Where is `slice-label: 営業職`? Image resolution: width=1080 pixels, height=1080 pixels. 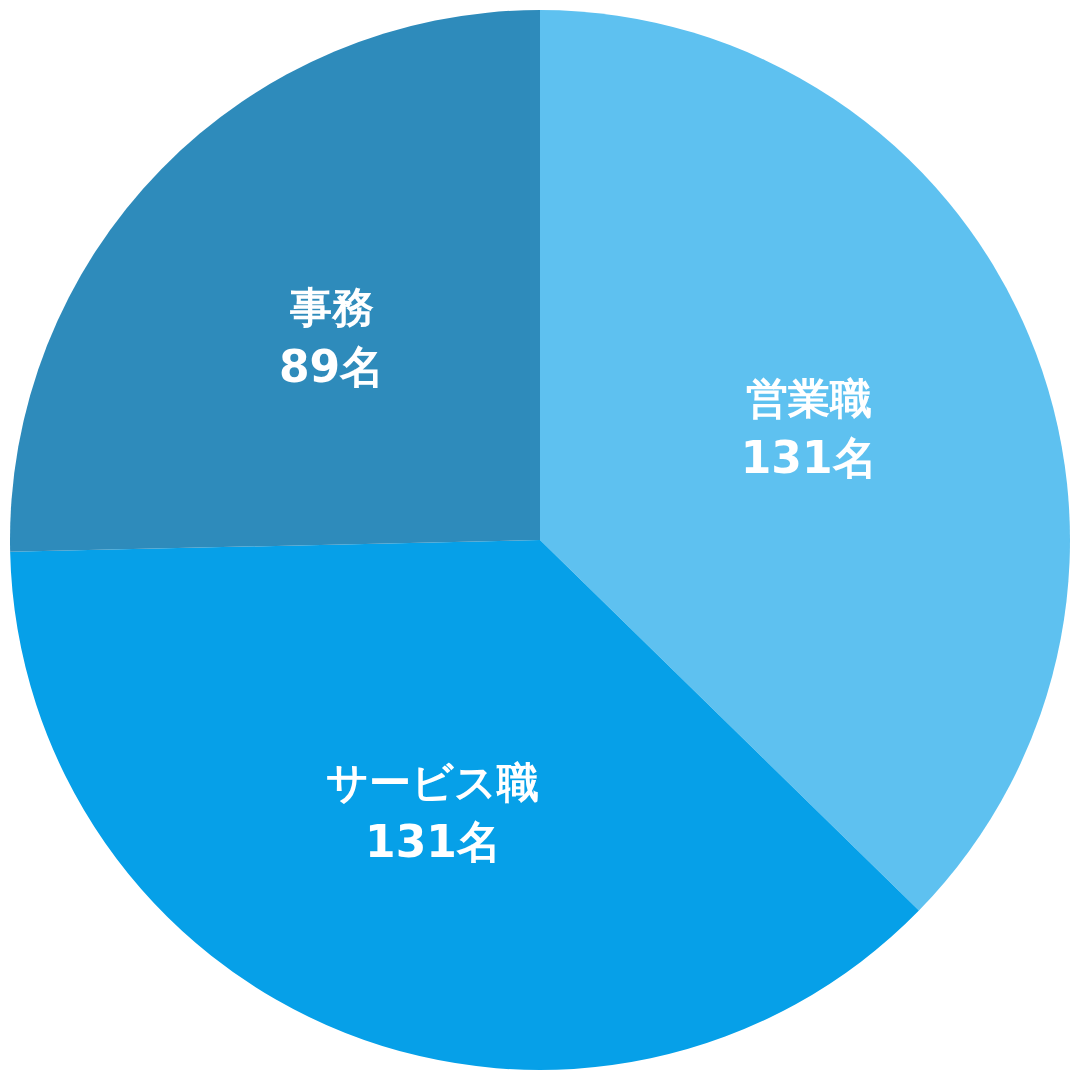
slice-label: 営業職 is located at coordinates (808, 398).